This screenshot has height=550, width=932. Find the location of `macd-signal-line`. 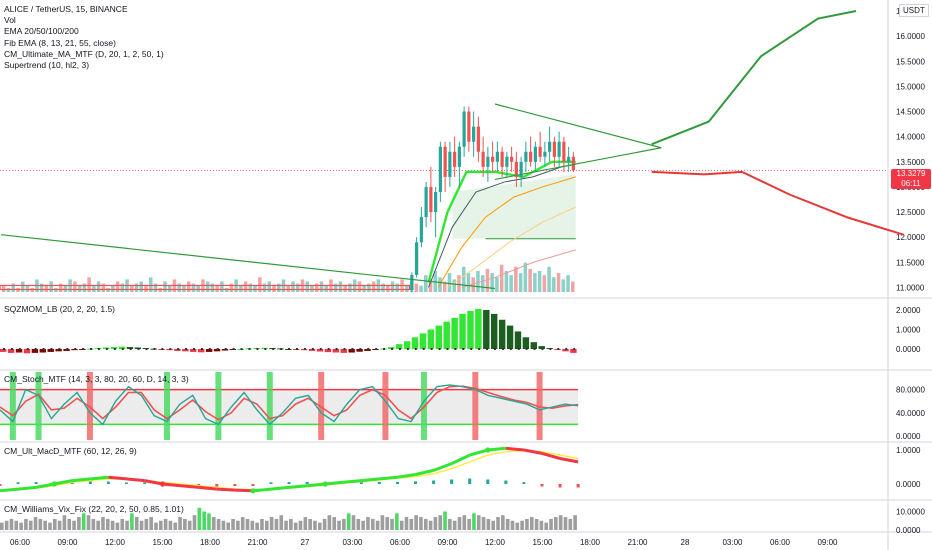

macd-signal-line is located at coordinates (289, 470).